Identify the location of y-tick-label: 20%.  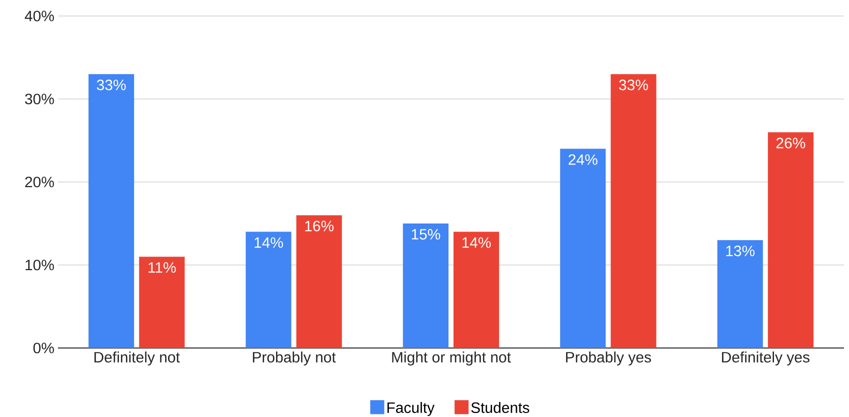
(39, 182).